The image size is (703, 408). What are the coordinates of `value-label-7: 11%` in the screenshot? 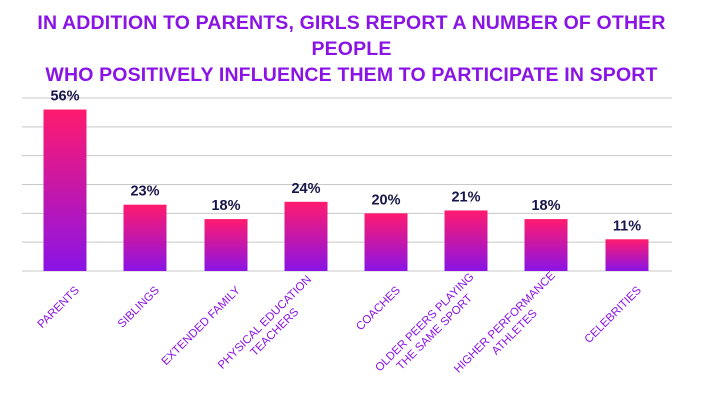 It's located at (627, 226).